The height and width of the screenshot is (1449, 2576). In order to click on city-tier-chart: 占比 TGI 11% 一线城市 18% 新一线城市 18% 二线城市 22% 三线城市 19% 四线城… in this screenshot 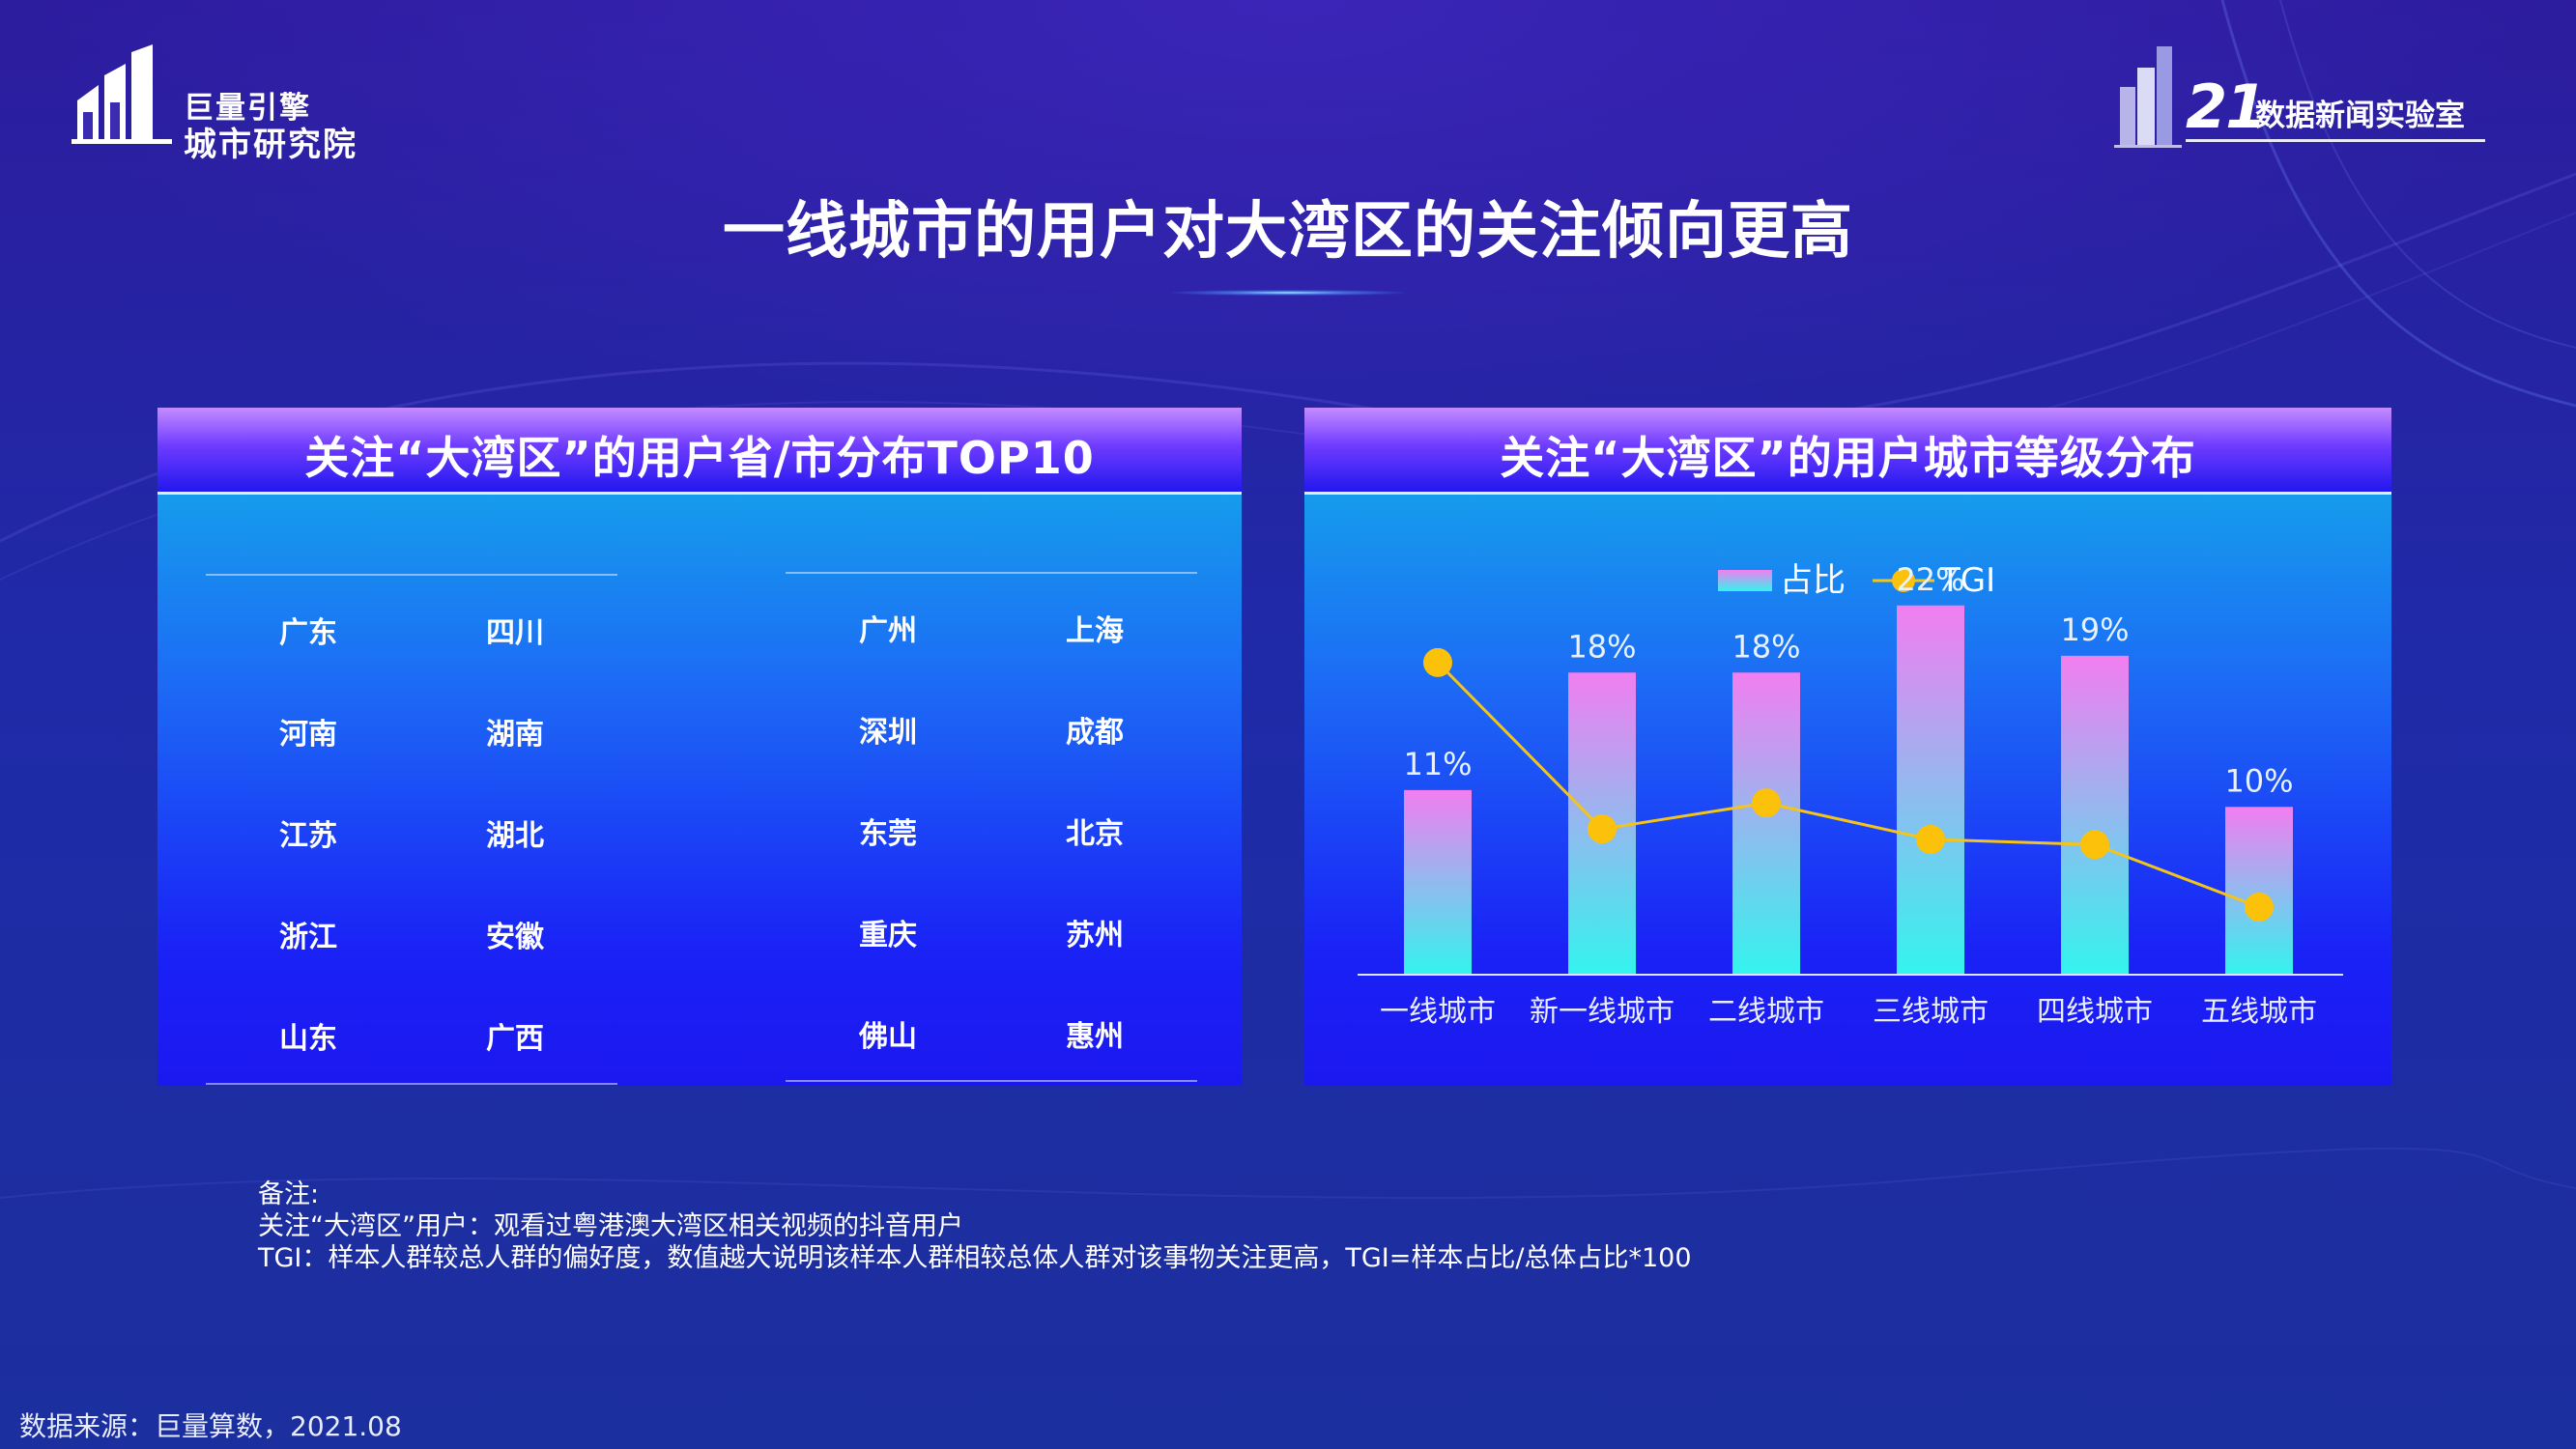, I will do `click(1851, 795)`.